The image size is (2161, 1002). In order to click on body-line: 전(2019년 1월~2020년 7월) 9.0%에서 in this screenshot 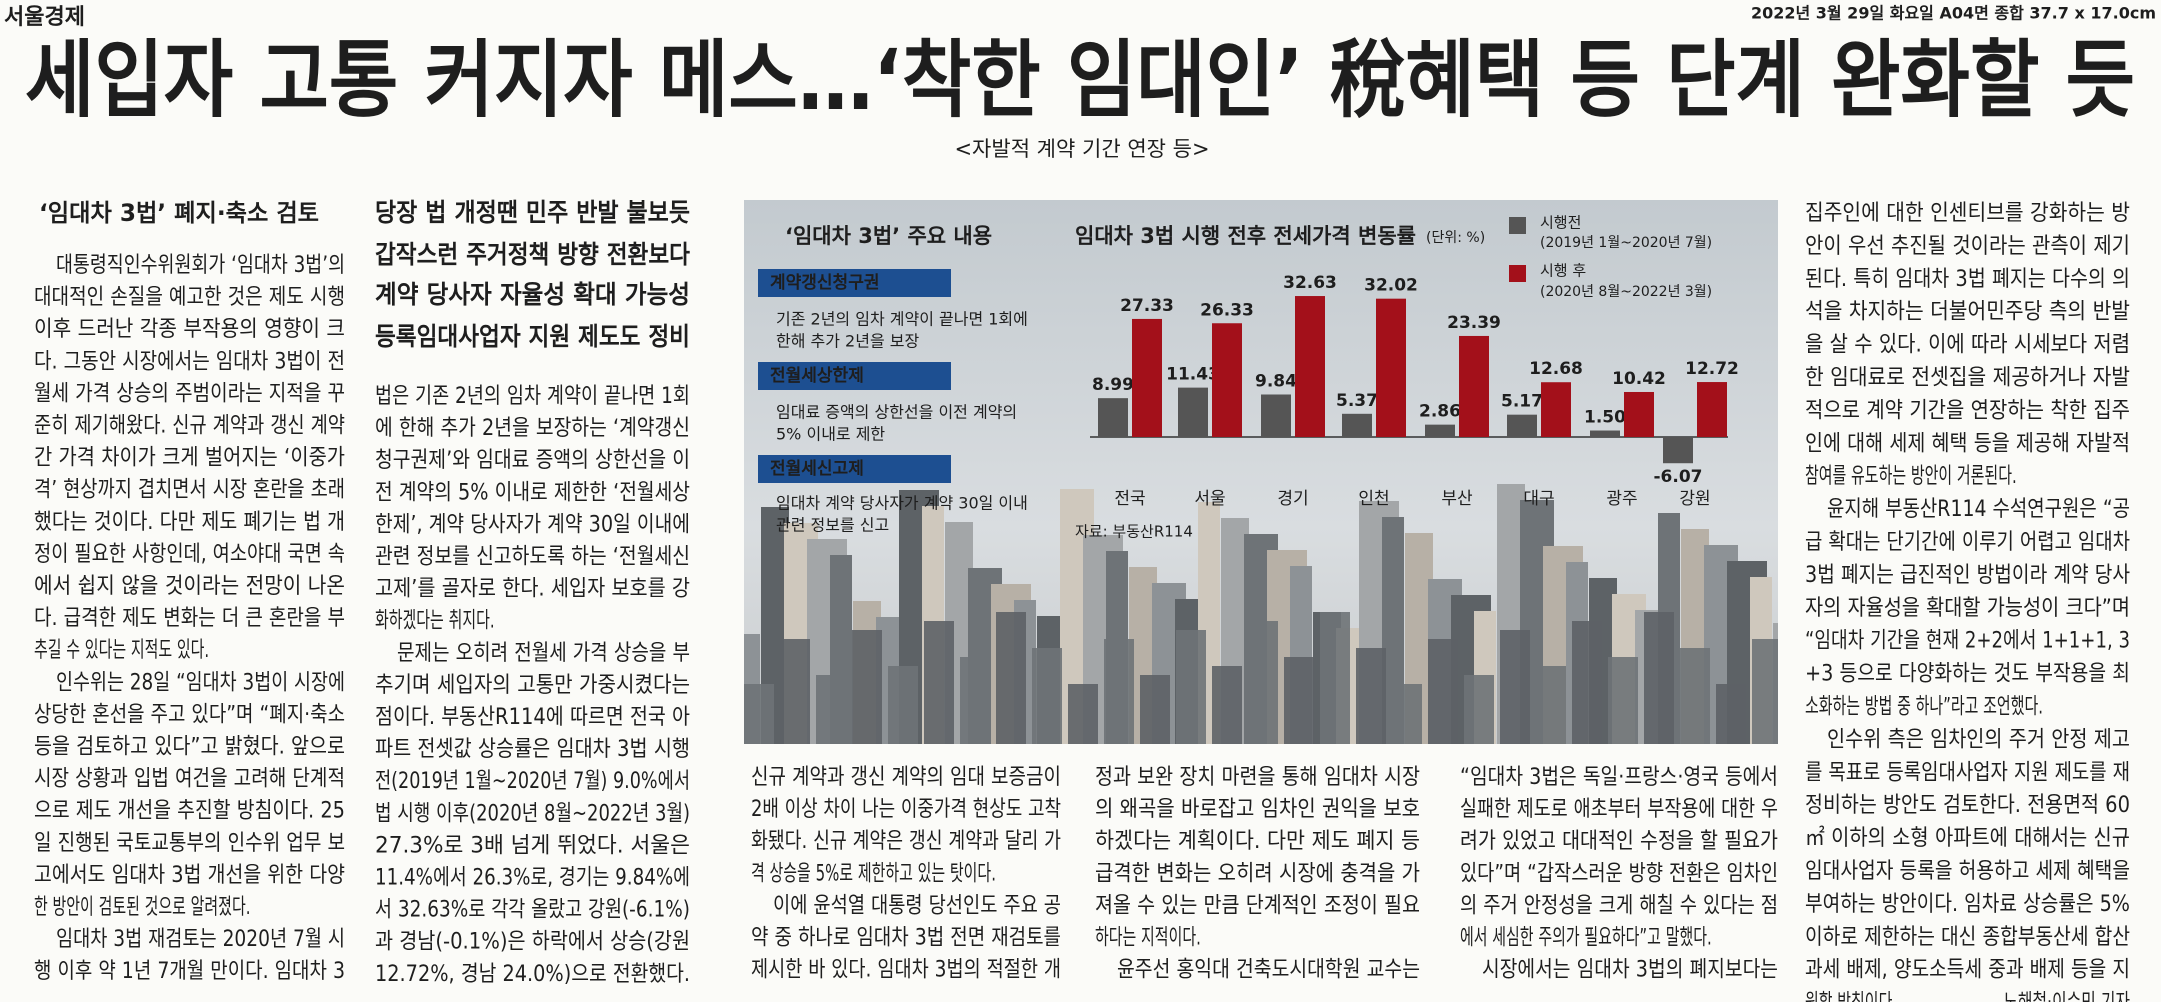, I will do `click(532, 781)`.